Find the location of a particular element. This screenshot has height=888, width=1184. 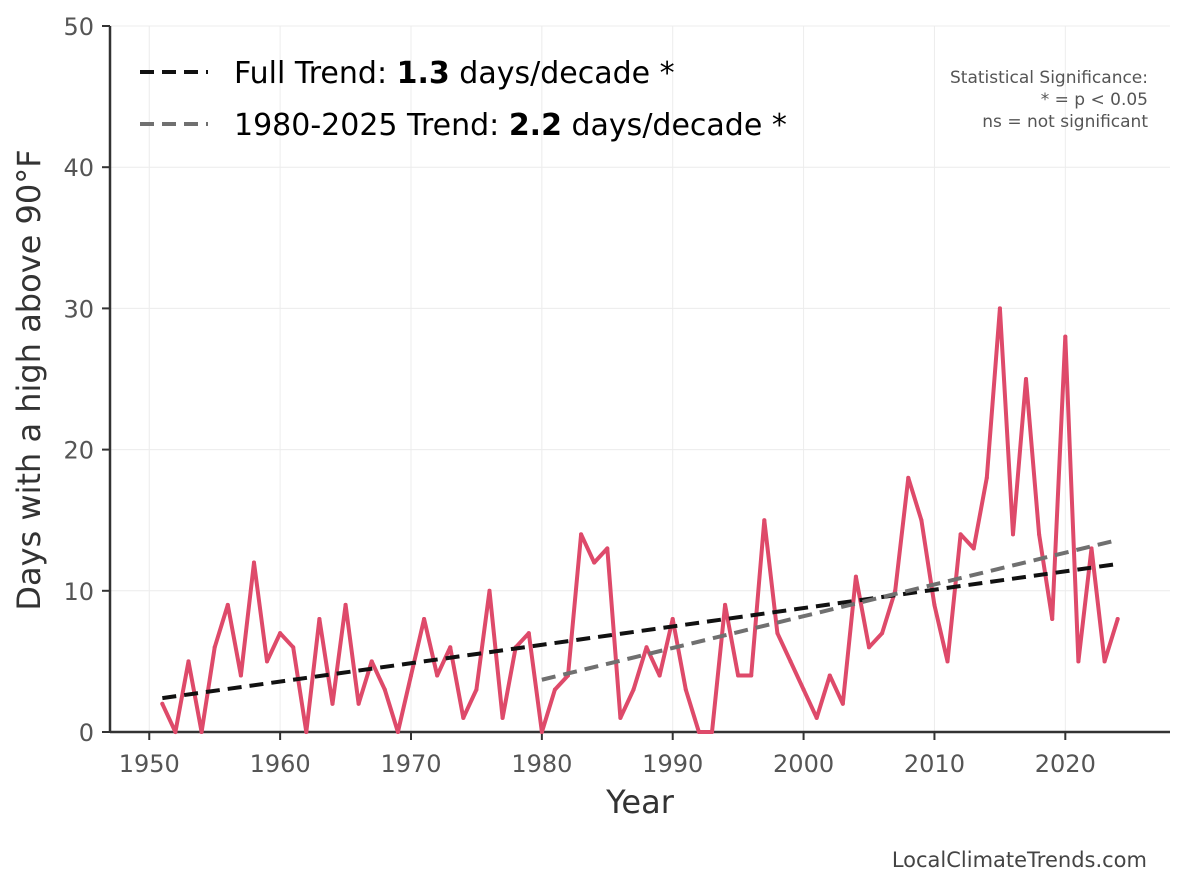

y-tick-label: 50 is located at coordinates (78, 27).